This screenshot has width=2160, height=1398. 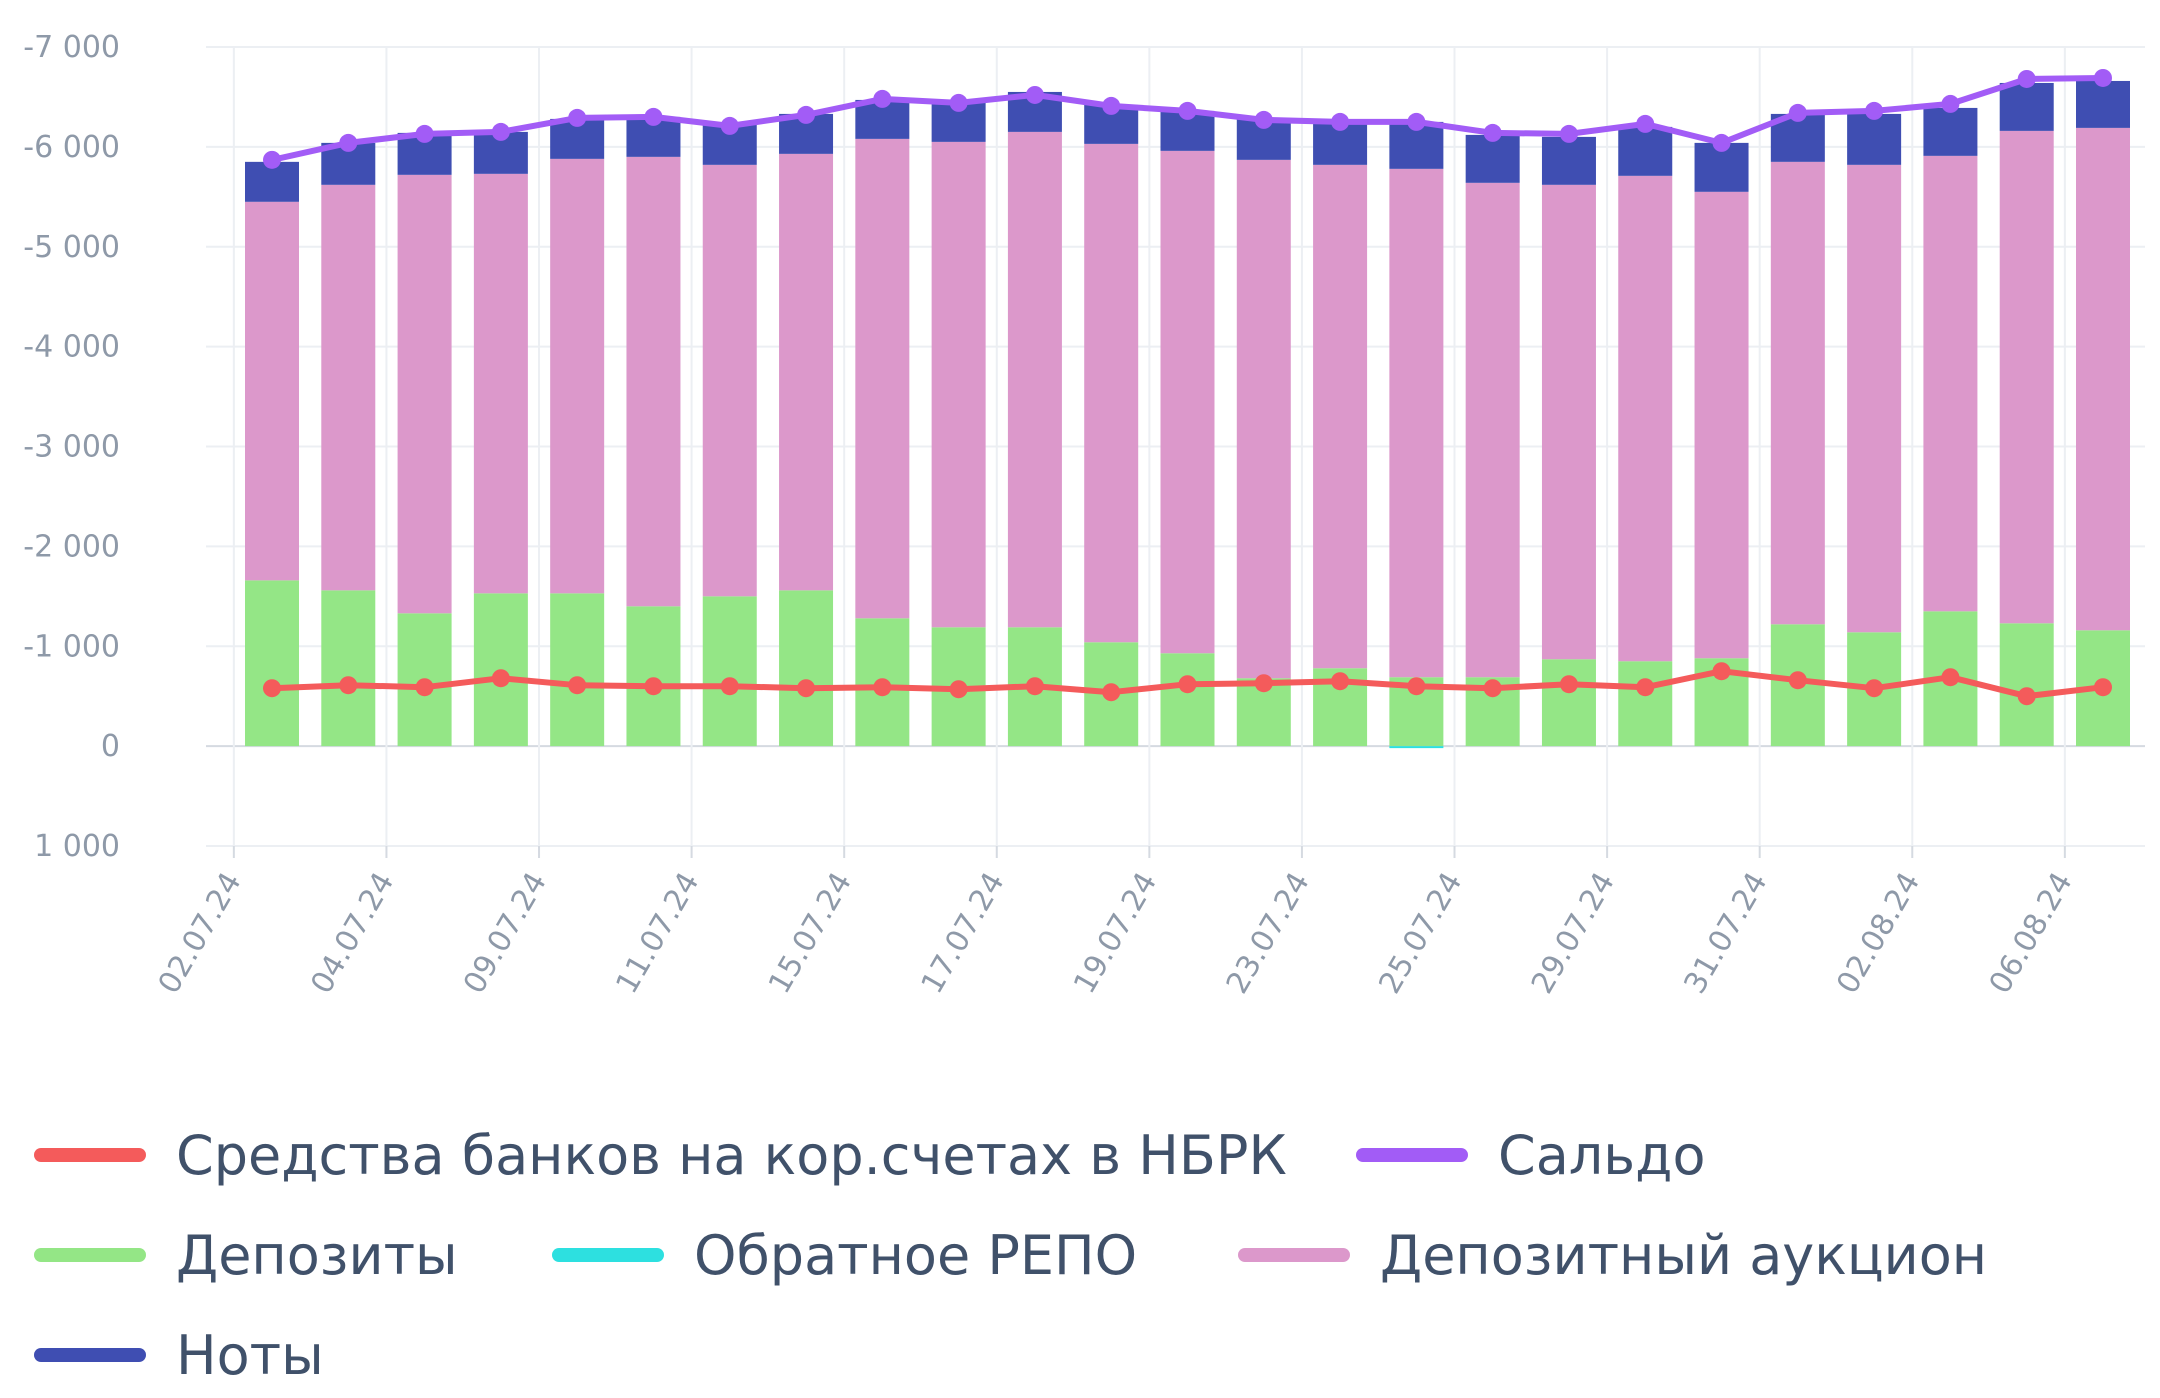 I want to click on legend-item-deposit-auction: Депозитный аукцион, so click(x=1612, y=1255).